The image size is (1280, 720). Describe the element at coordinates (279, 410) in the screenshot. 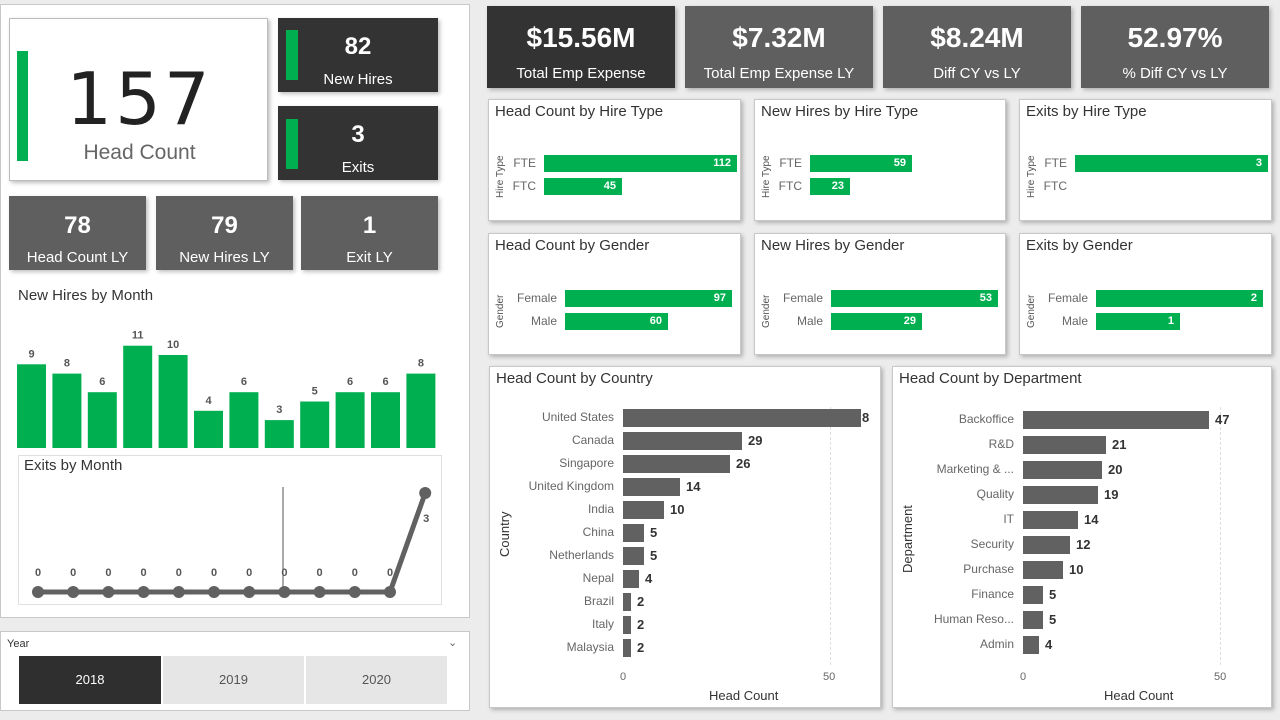

I see `month-value-label-8: 3` at that location.